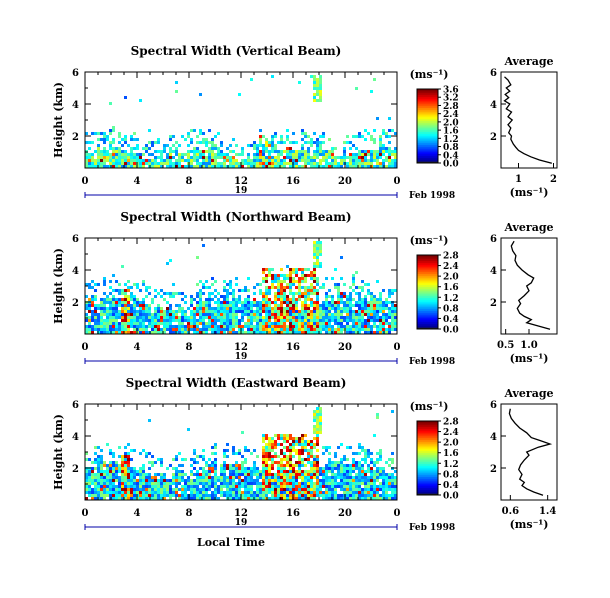 This screenshot has height=598, width=610. What do you see at coordinates (451, 433) in the screenshot?
I see `colorbar-tick-label: 2.4` at bounding box center [451, 433].